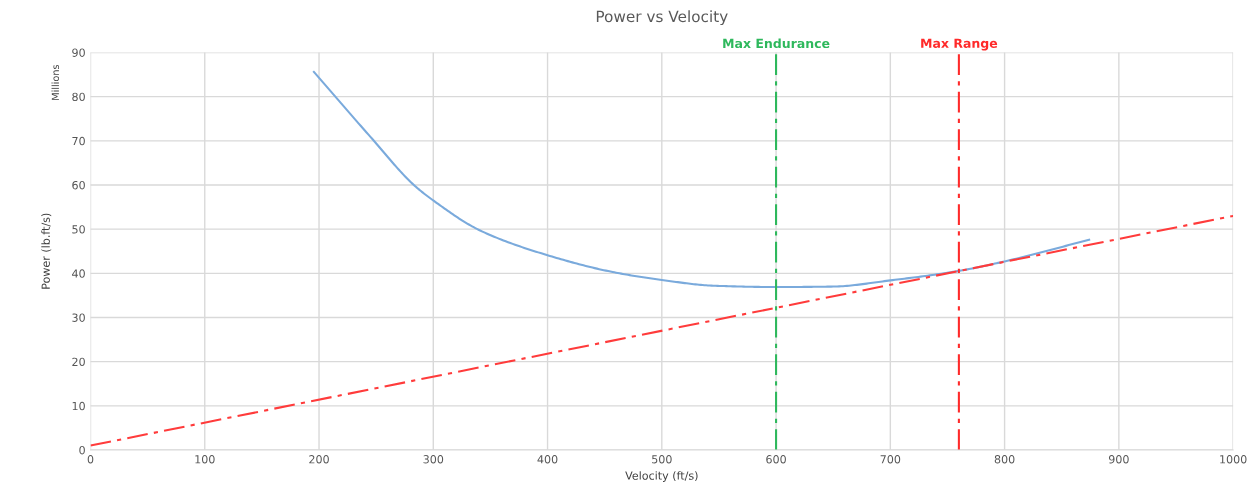 The image size is (1257, 500). I want to click on y-tick-label: 50, so click(78, 229).